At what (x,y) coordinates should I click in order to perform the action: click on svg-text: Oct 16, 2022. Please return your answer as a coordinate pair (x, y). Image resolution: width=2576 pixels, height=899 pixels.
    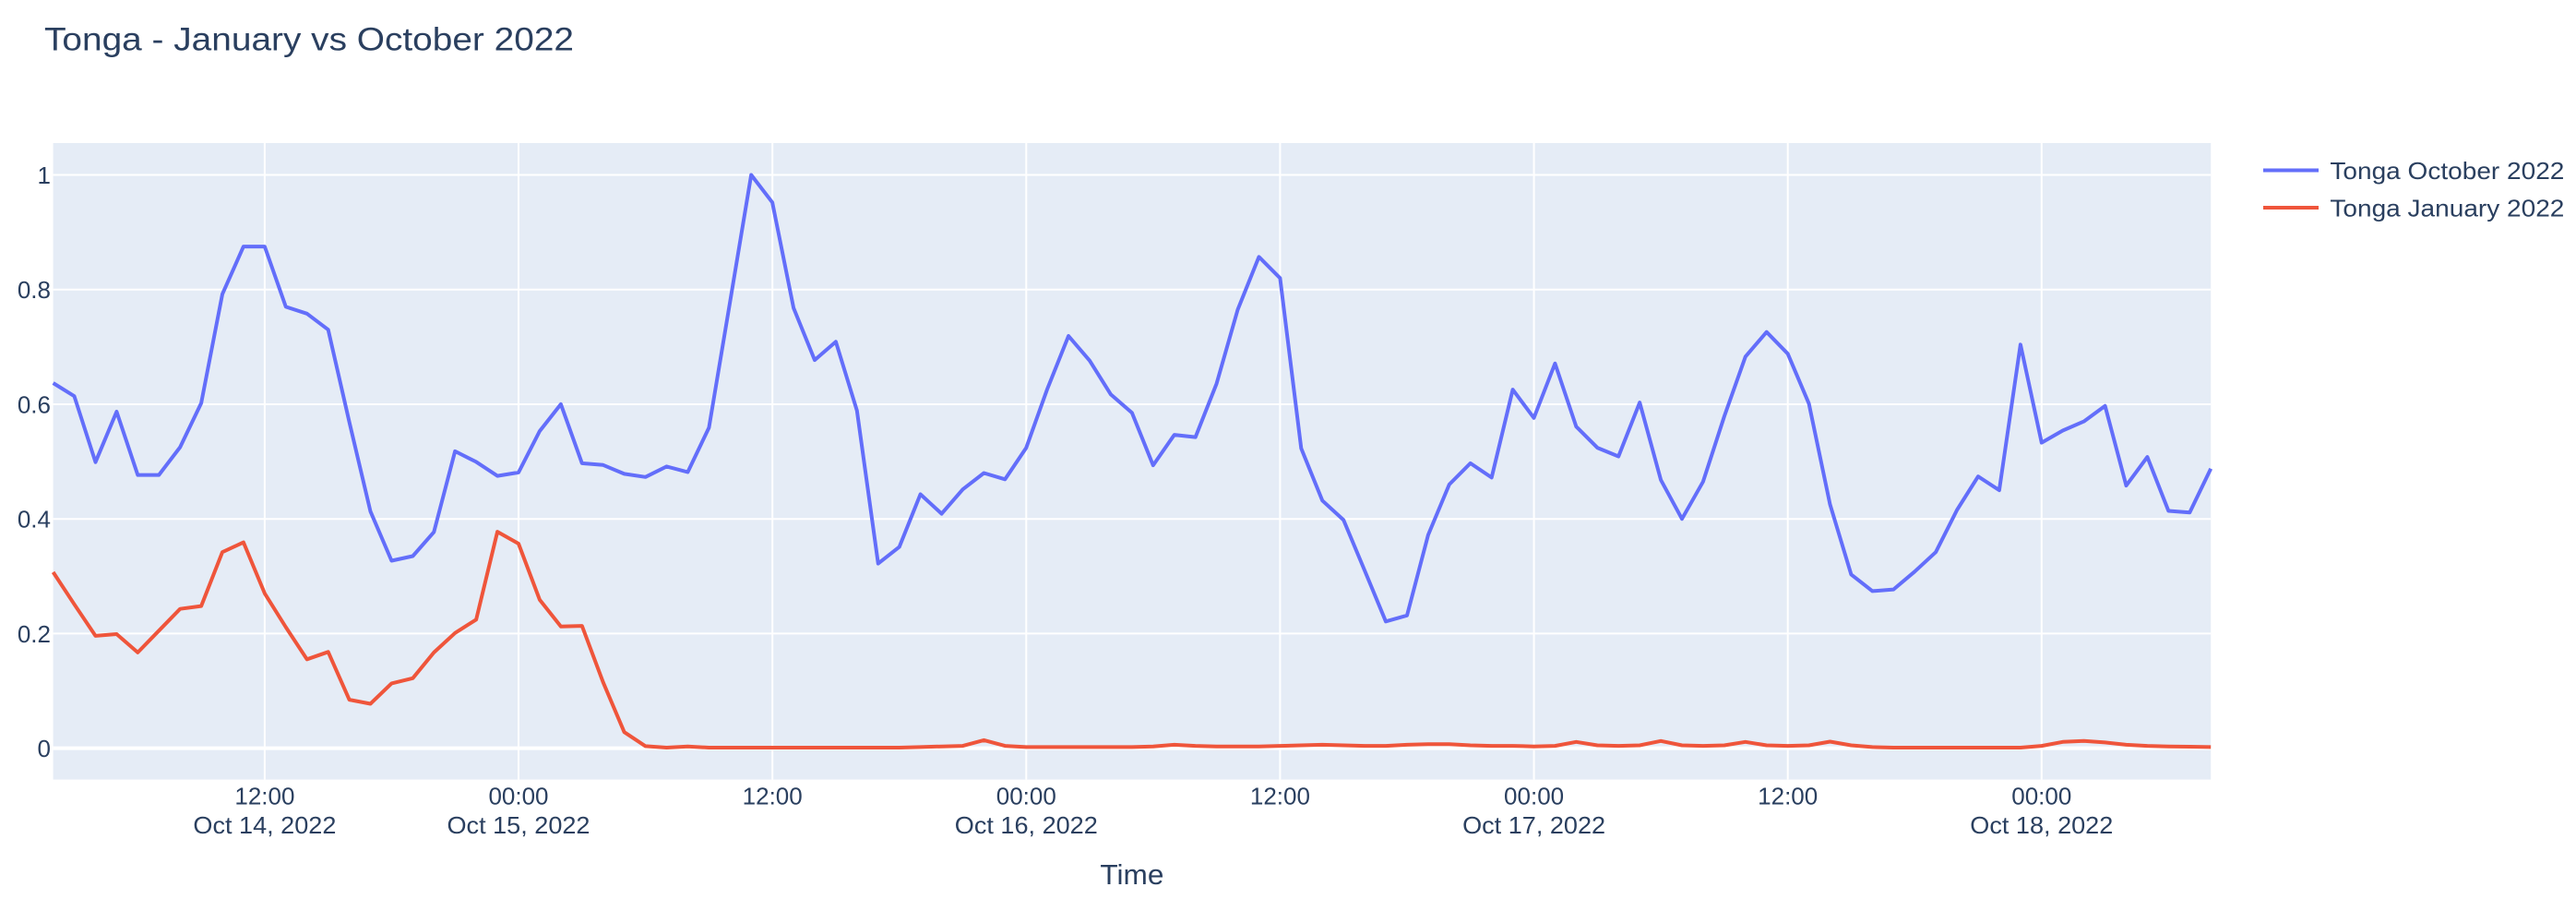
    Looking at the image, I should click on (1026, 825).